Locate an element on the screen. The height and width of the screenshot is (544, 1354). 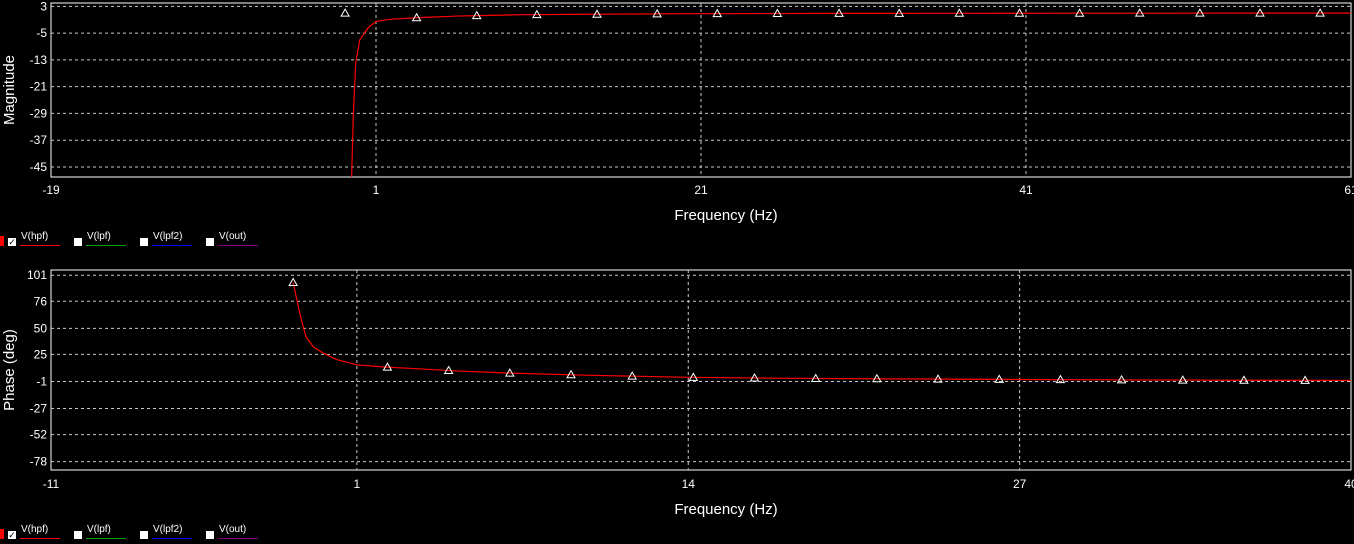
y-tick-label: 101 is located at coordinates (37, 275).